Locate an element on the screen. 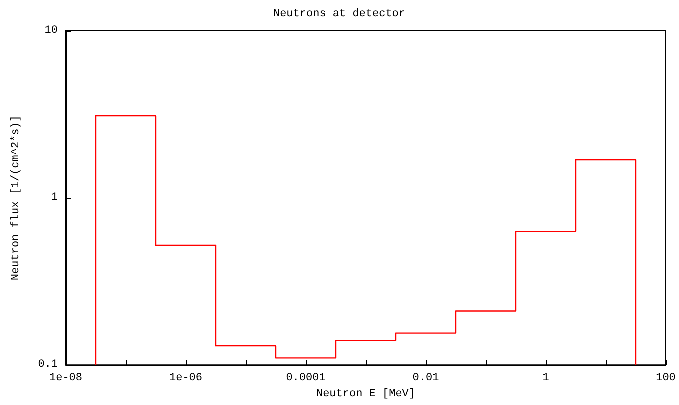  y-tick-label: 0.1 is located at coordinates (48, 365).